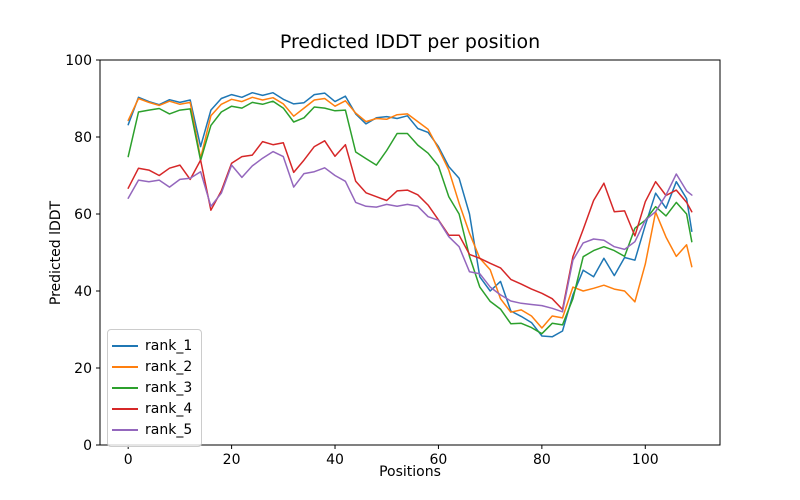 This screenshot has width=800, height=500. I want to click on legend: rank_1 rank_2 rank_3 rank_4 rank_5, so click(154, 388).